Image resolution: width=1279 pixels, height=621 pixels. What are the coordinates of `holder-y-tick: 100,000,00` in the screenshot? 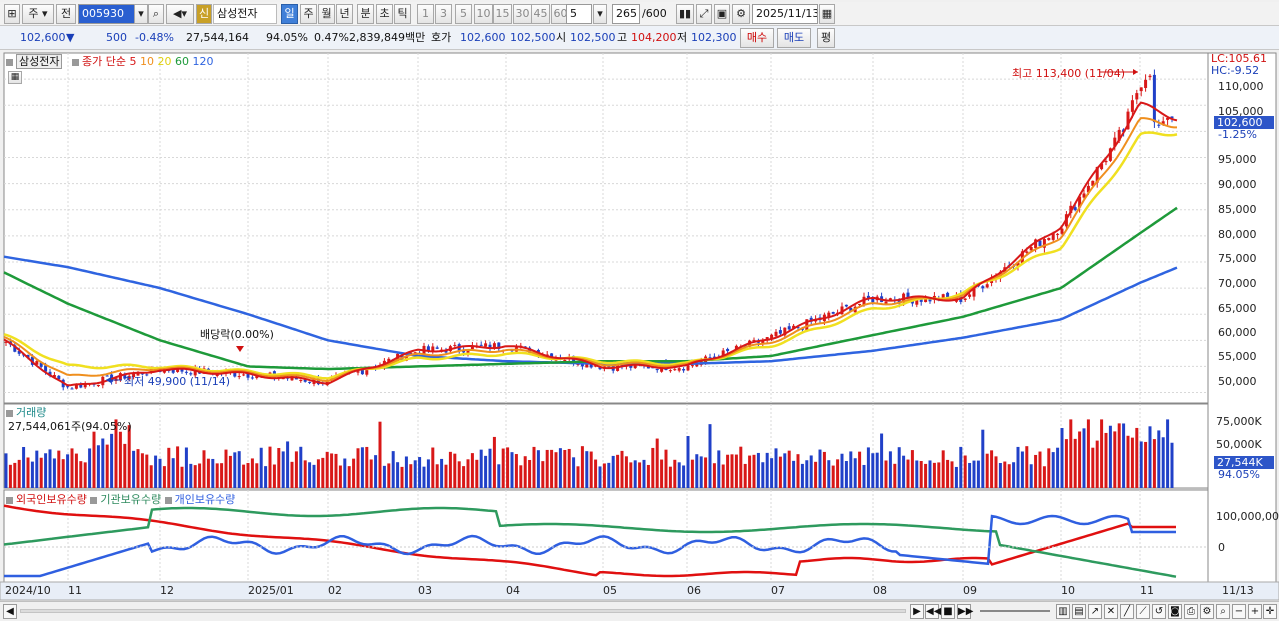 It's located at (1247, 516).